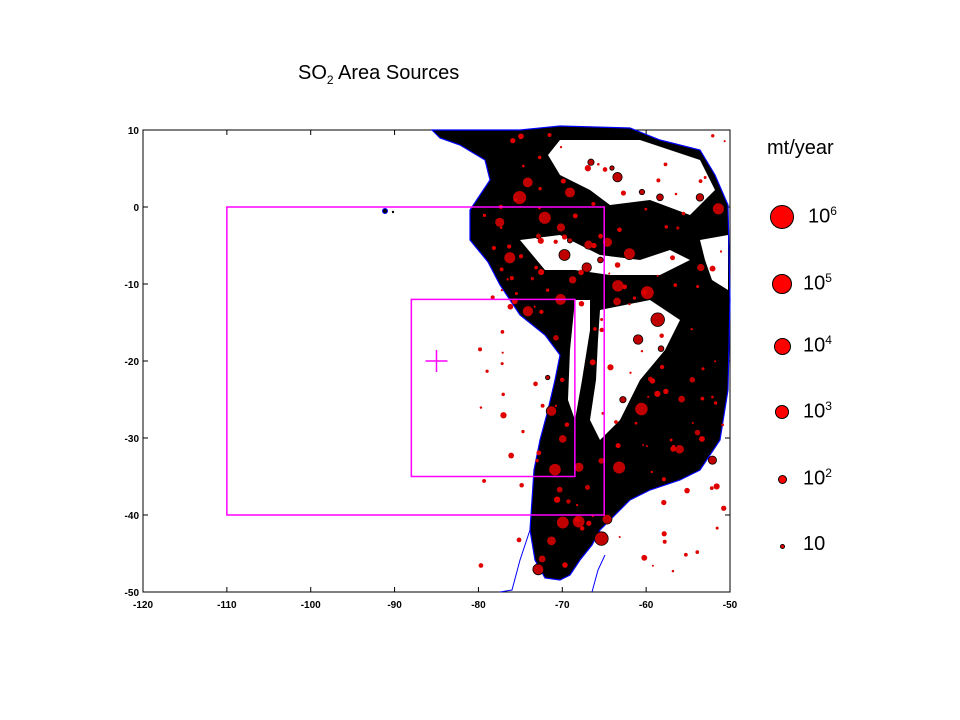 This screenshot has height=720, width=960. What do you see at coordinates (817, 283) in the screenshot?
I see `legend-label: 105` at bounding box center [817, 283].